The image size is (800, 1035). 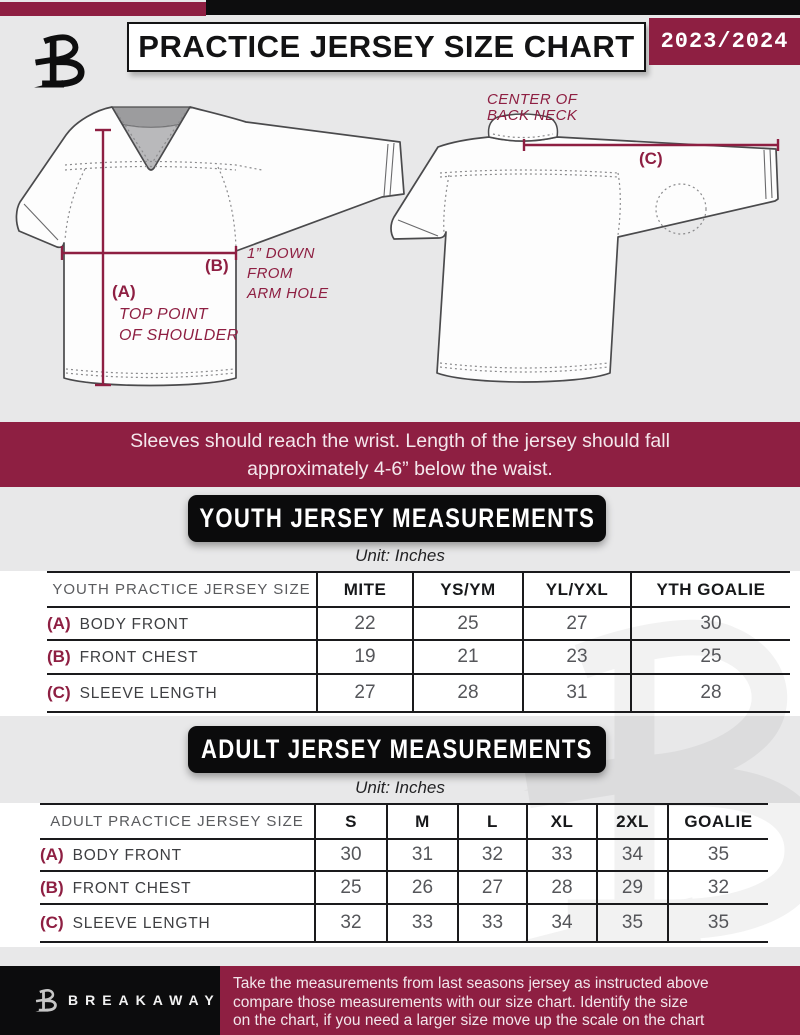 What do you see at coordinates (404, 923) in the screenshot?
I see `table-row: (C) SLEEVE LENGTH 32 33 33 34 35 35` at bounding box center [404, 923].